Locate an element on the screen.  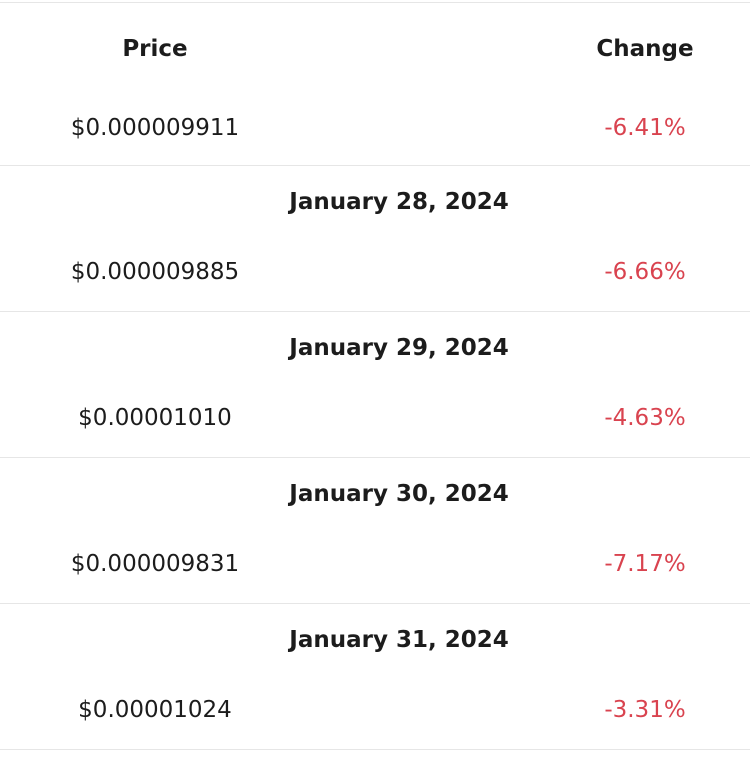
price-value: $0.00001010 is located at coordinates (155, 418).